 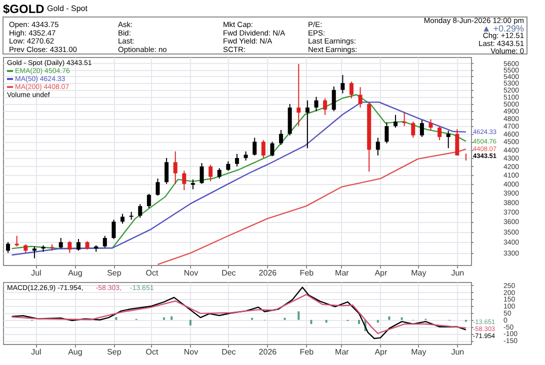 What do you see at coordinates (239, 314) in the screenshot?
I see `line-series` at bounding box center [239, 314].